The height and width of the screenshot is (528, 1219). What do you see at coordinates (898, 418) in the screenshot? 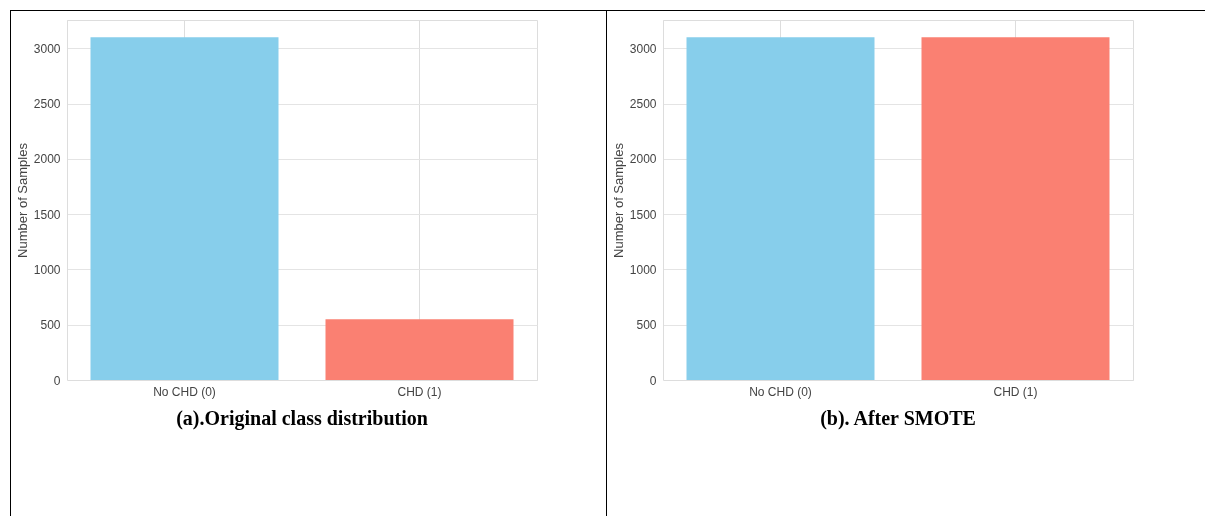
I see `text: (b). After SMOTE` at bounding box center [898, 418].